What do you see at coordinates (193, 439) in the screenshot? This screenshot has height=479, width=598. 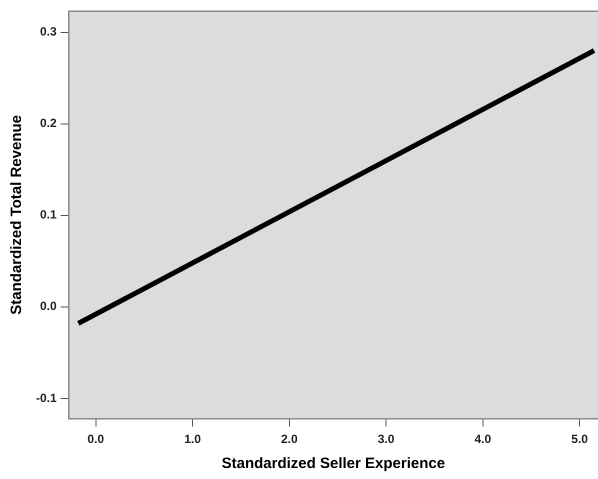 I see `x-tick-label: 1.0` at bounding box center [193, 439].